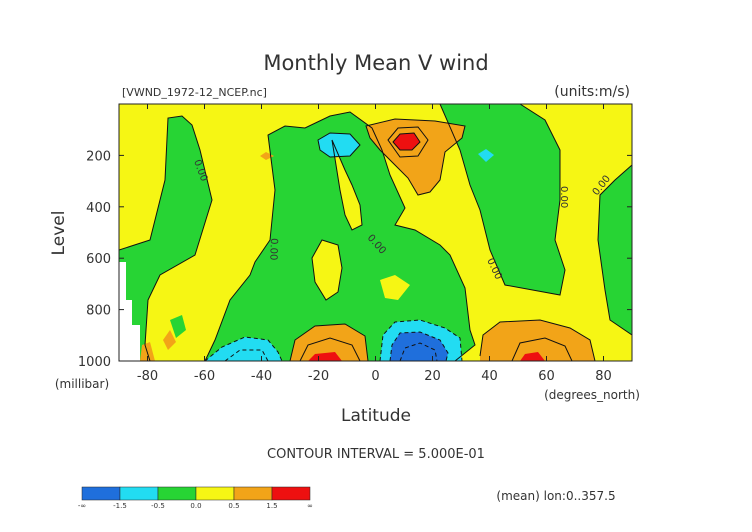  Describe the element at coordinates (59, 233) in the screenshot. I see `y-axis-label: Level` at that location.